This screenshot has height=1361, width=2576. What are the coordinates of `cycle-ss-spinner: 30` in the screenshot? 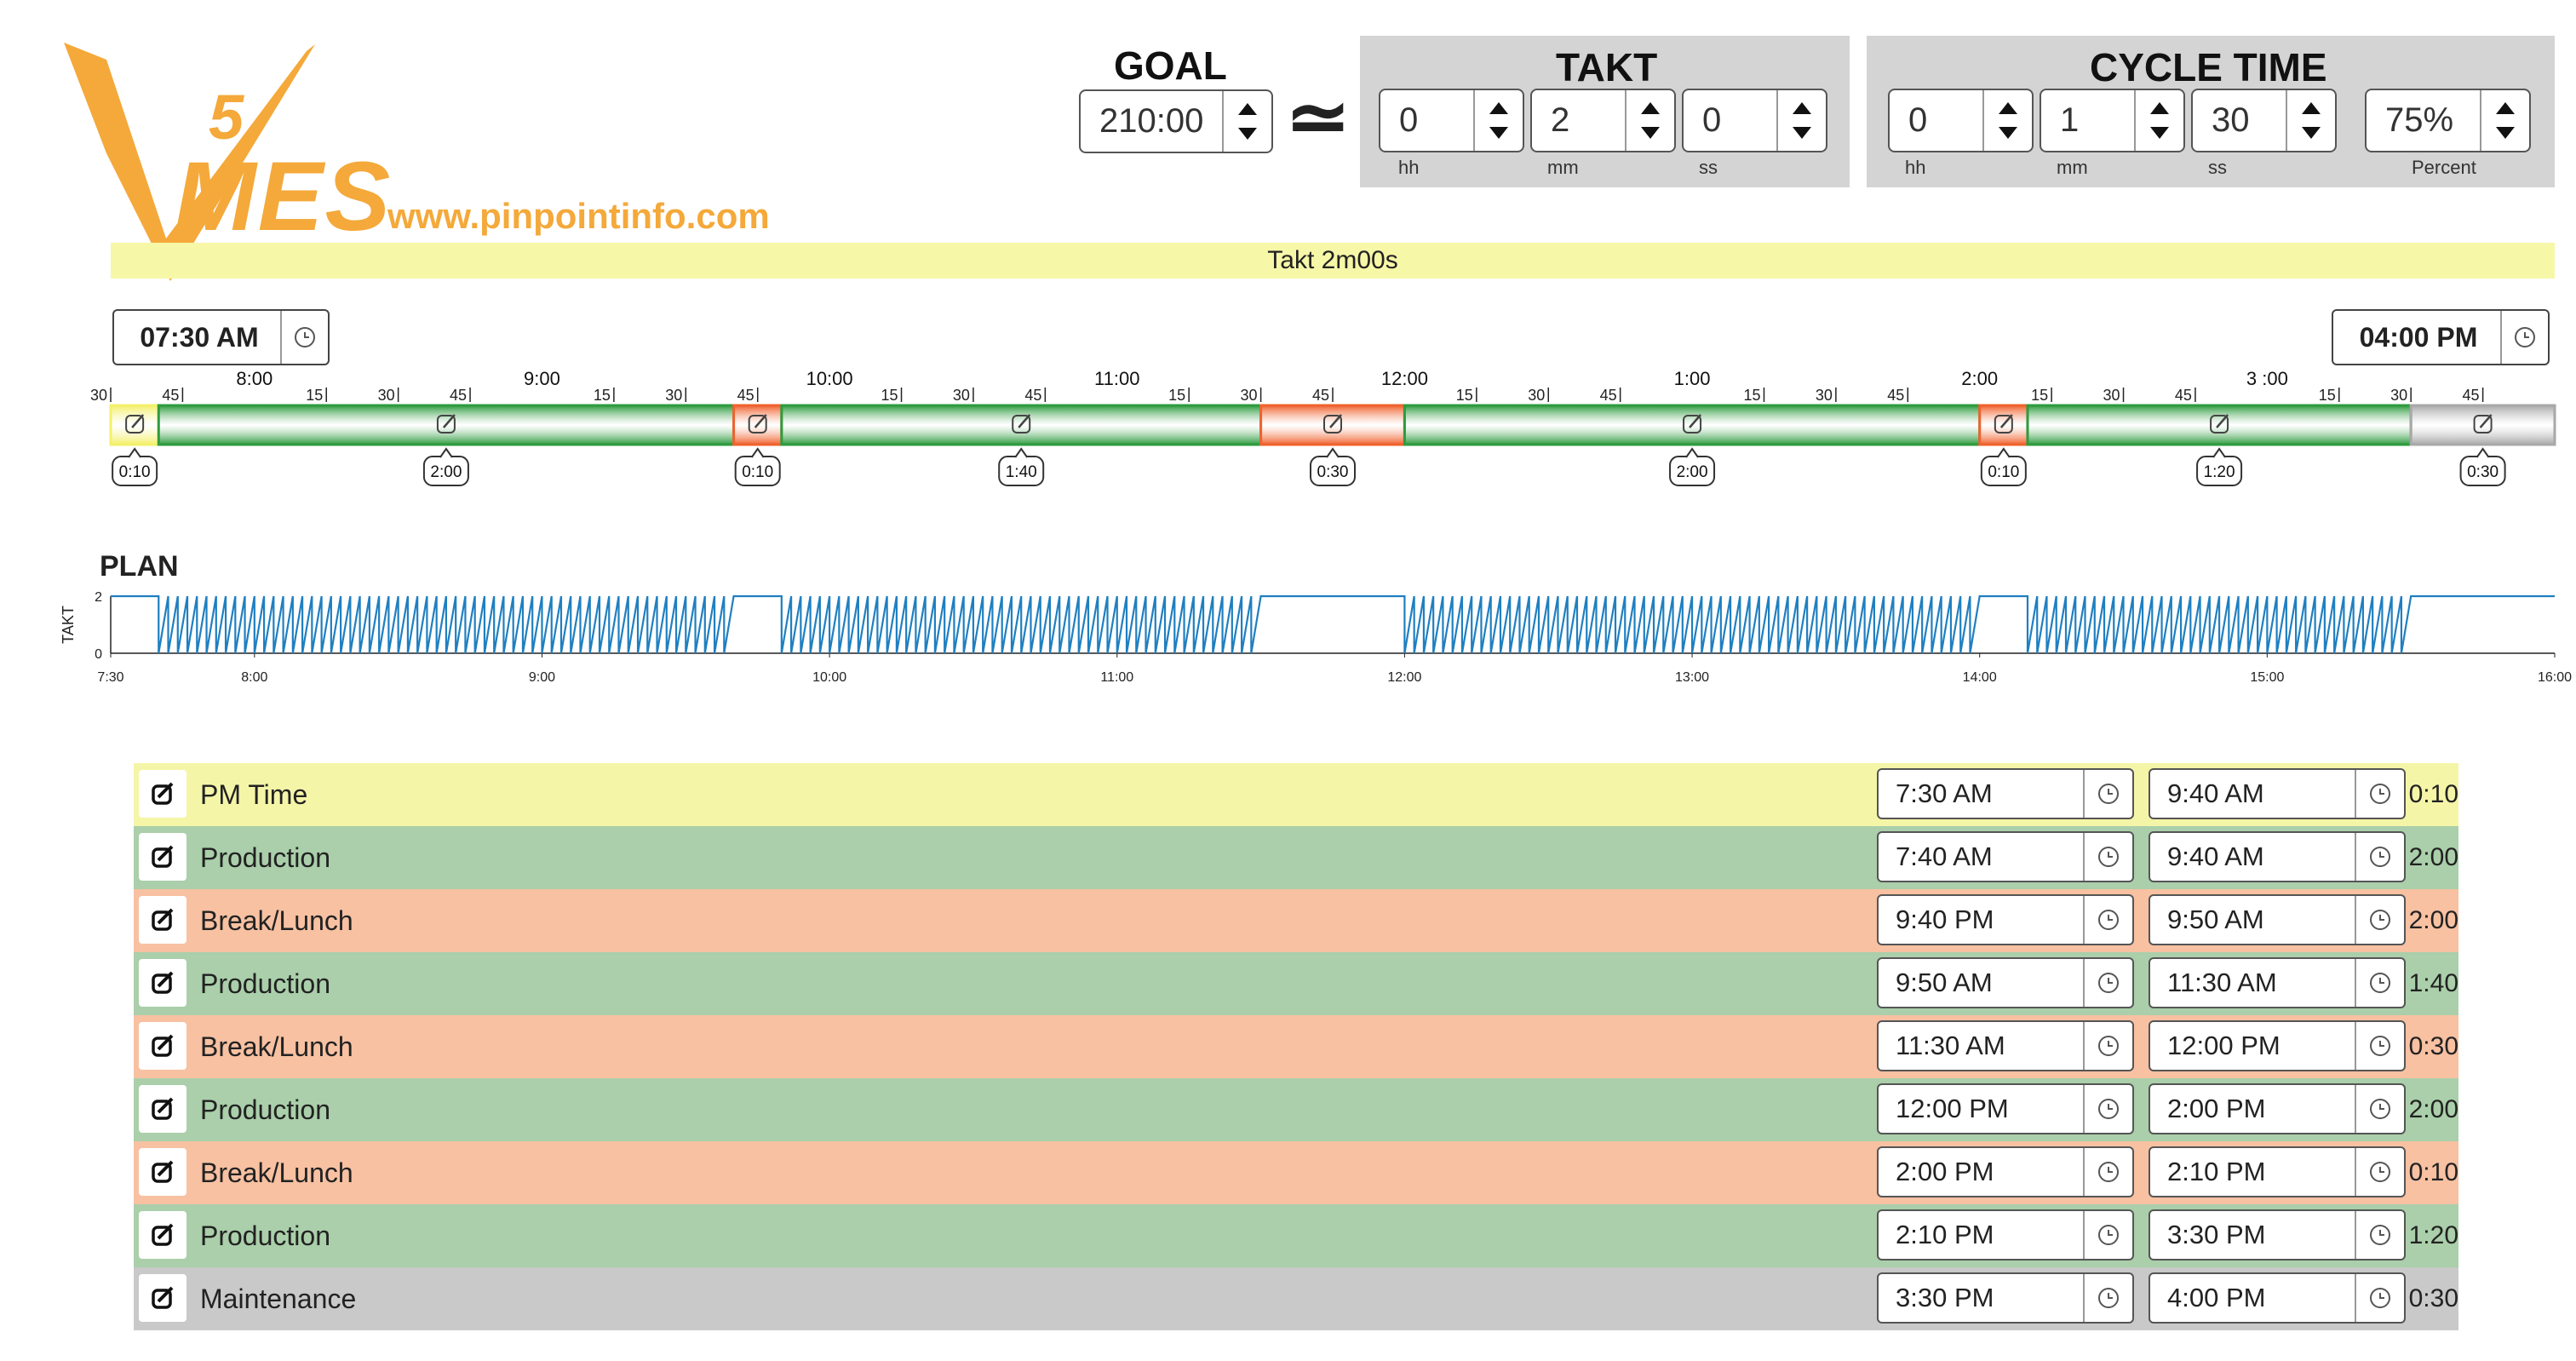 It's located at (2264, 121).